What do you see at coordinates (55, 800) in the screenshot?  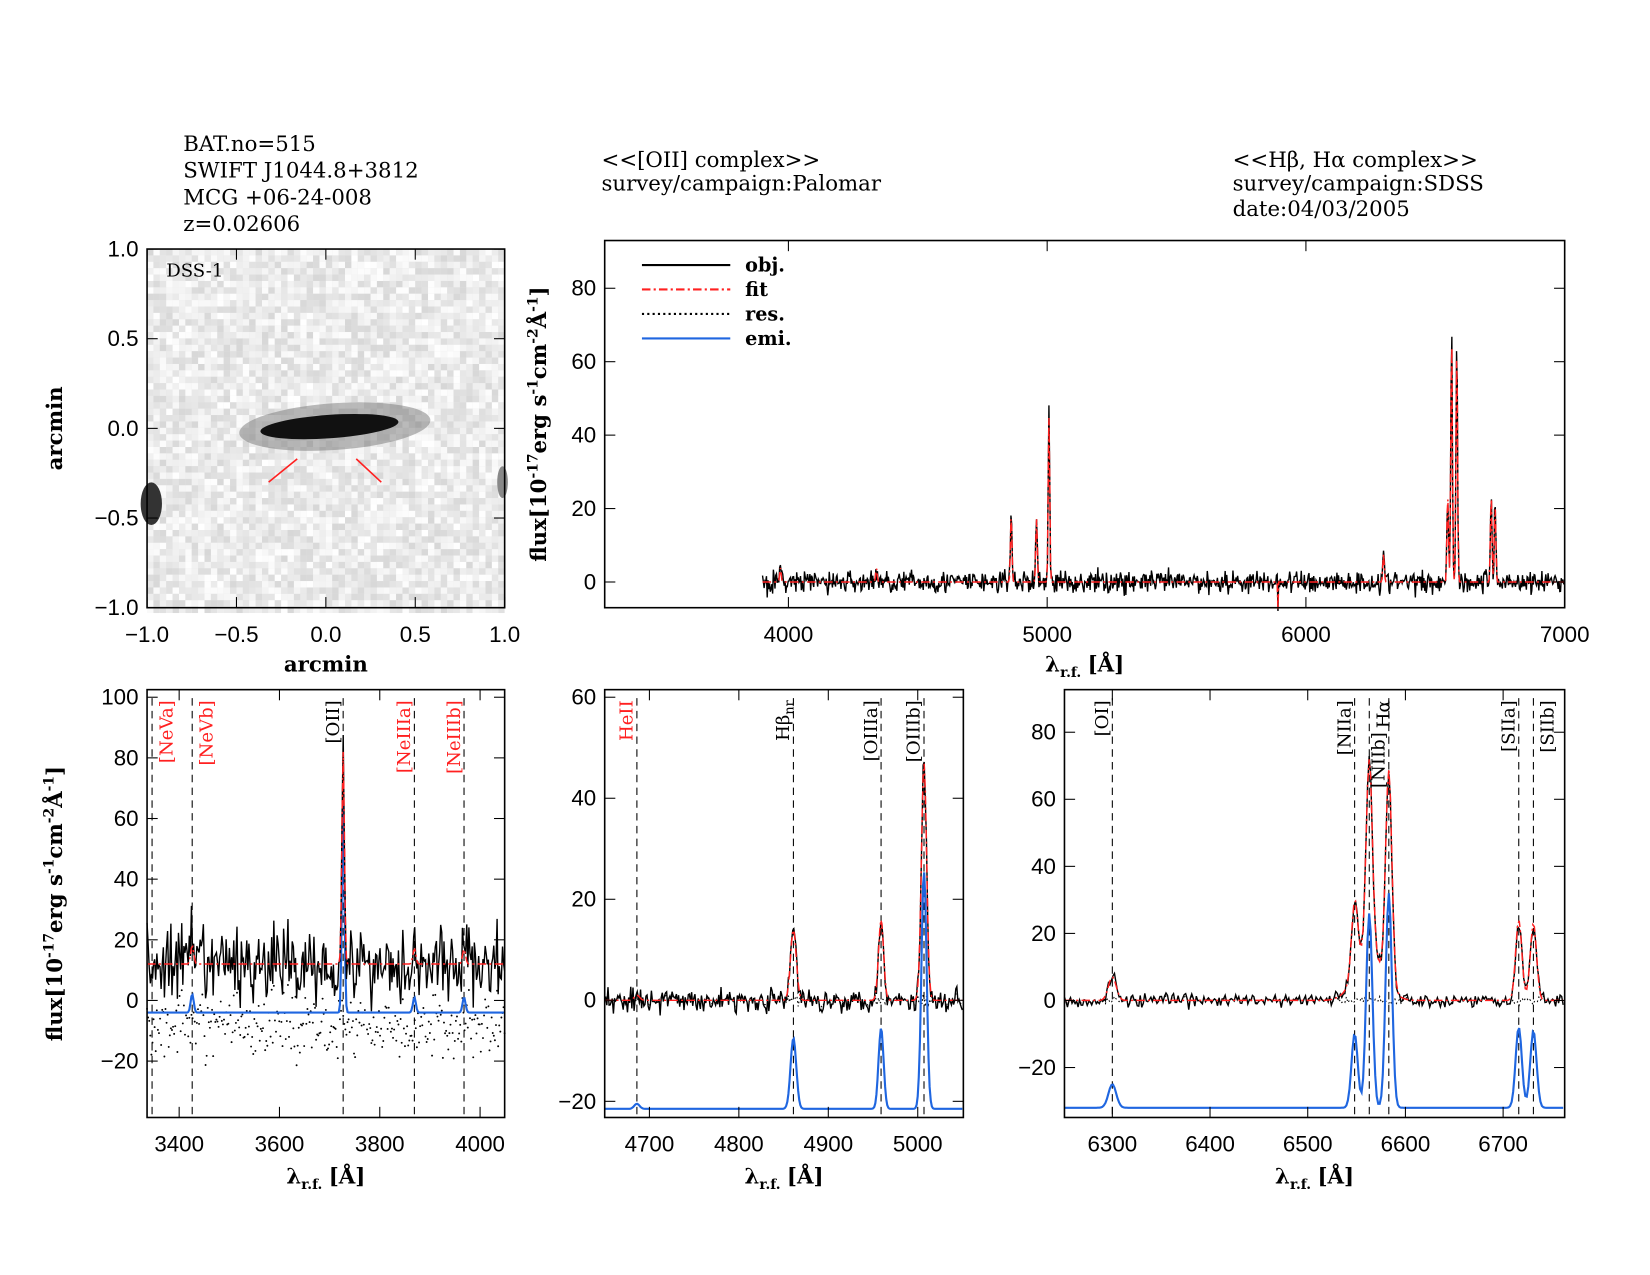 I see `label-part: Å` at bounding box center [55, 800].